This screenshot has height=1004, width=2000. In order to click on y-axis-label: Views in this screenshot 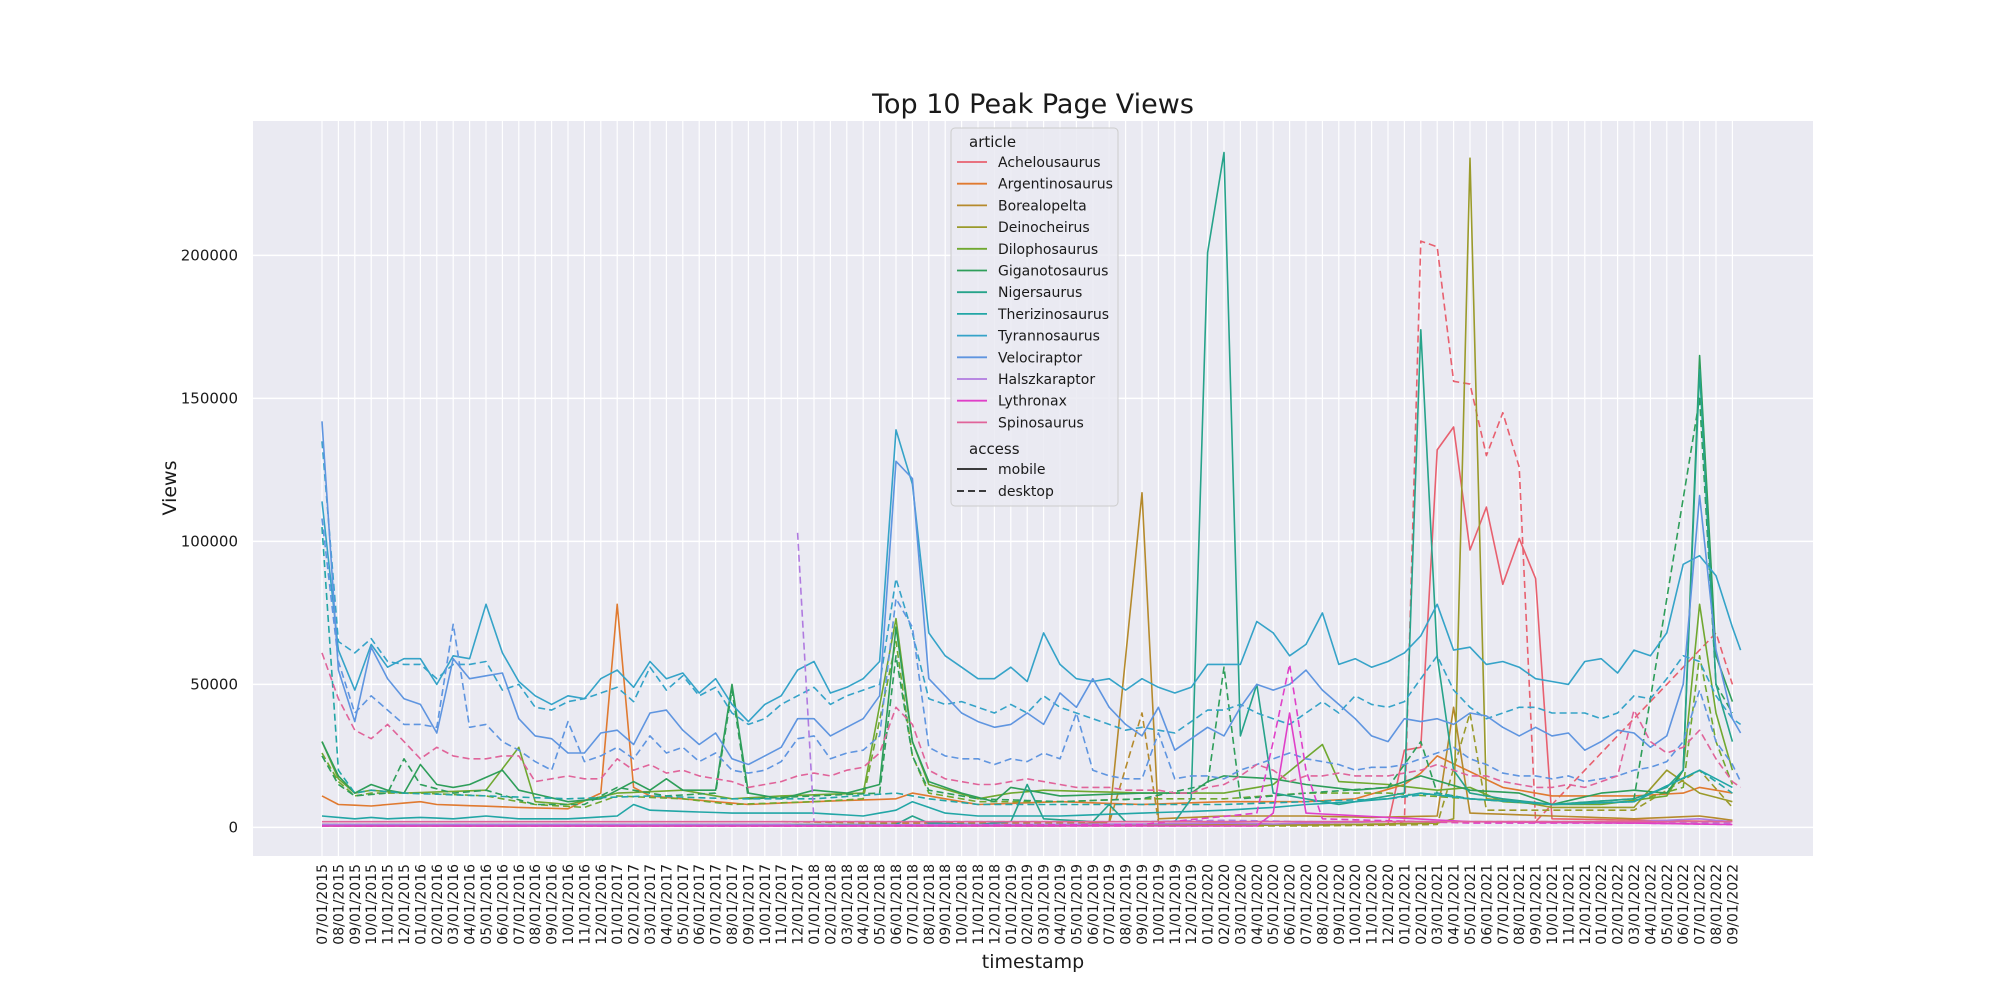, I will do `click(170, 488)`.